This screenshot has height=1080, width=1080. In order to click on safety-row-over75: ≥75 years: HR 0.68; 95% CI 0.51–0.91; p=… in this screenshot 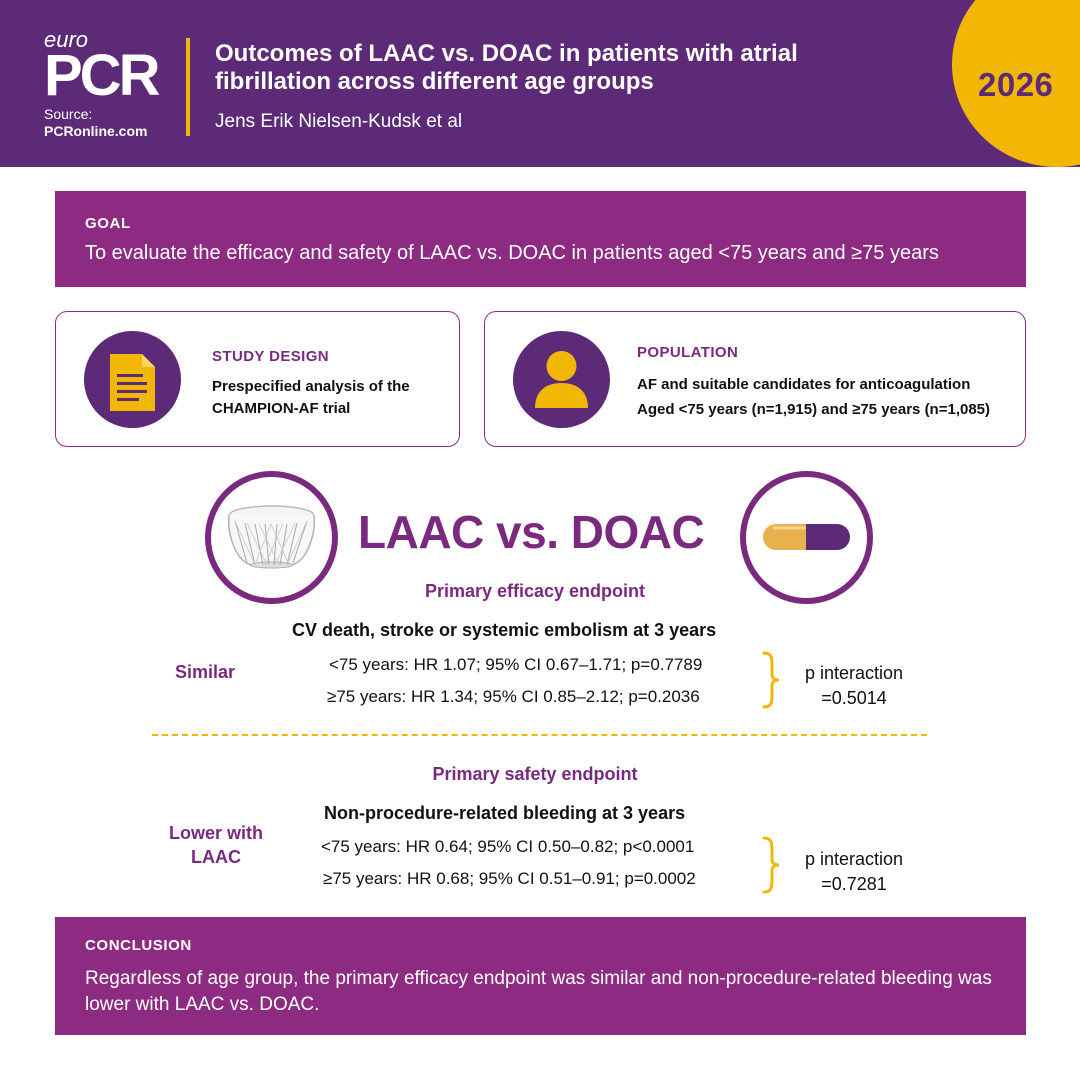, I will do `click(509, 878)`.